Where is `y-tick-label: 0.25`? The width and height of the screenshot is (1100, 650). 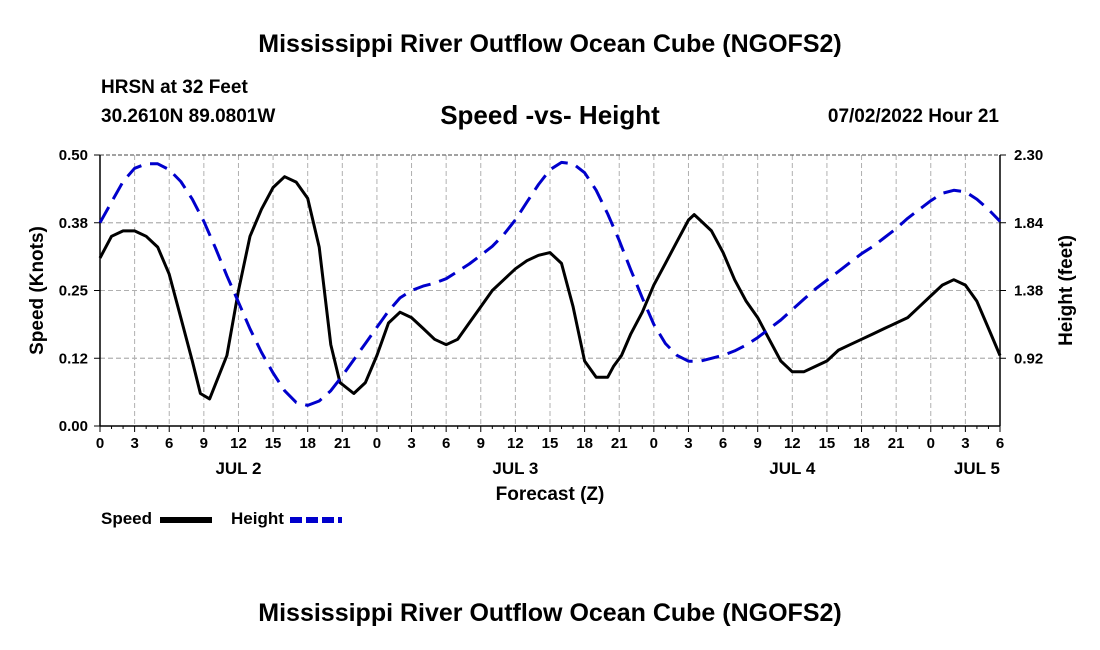
y-tick-label: 0.25 is located at coordinates (73, 291).